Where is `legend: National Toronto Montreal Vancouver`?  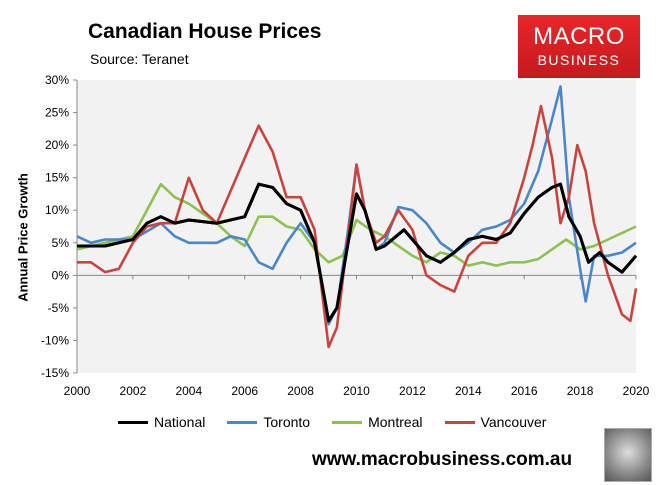 legend: National Toronto Montreal Vancouver is located at coordinates (343, 422).